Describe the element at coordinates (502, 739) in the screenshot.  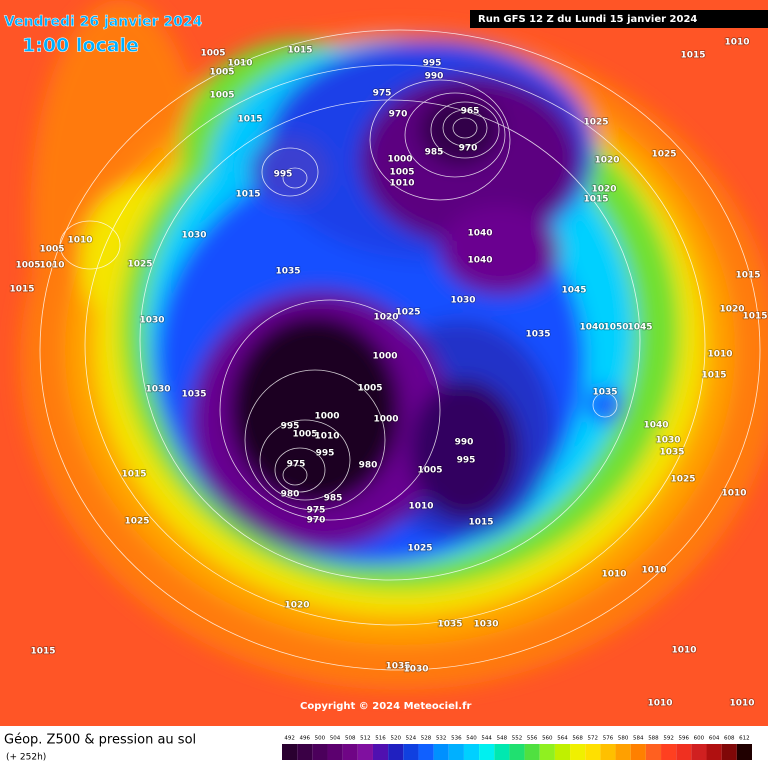
I see `scale-label: 548` at that location.